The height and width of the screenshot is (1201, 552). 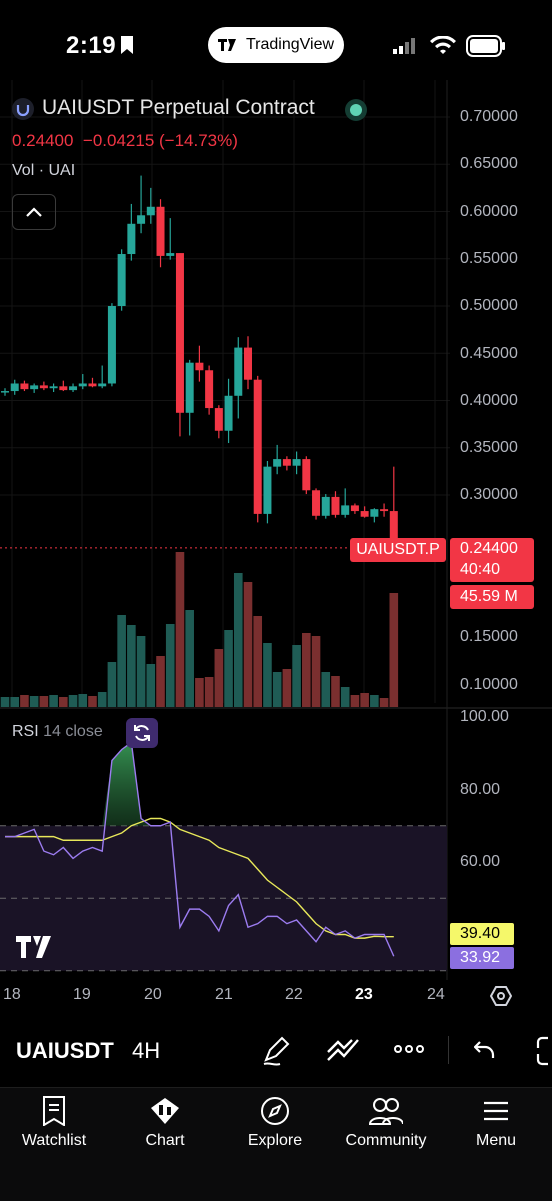 I want to click on time-tick: 20, so click(x=153, y=994).